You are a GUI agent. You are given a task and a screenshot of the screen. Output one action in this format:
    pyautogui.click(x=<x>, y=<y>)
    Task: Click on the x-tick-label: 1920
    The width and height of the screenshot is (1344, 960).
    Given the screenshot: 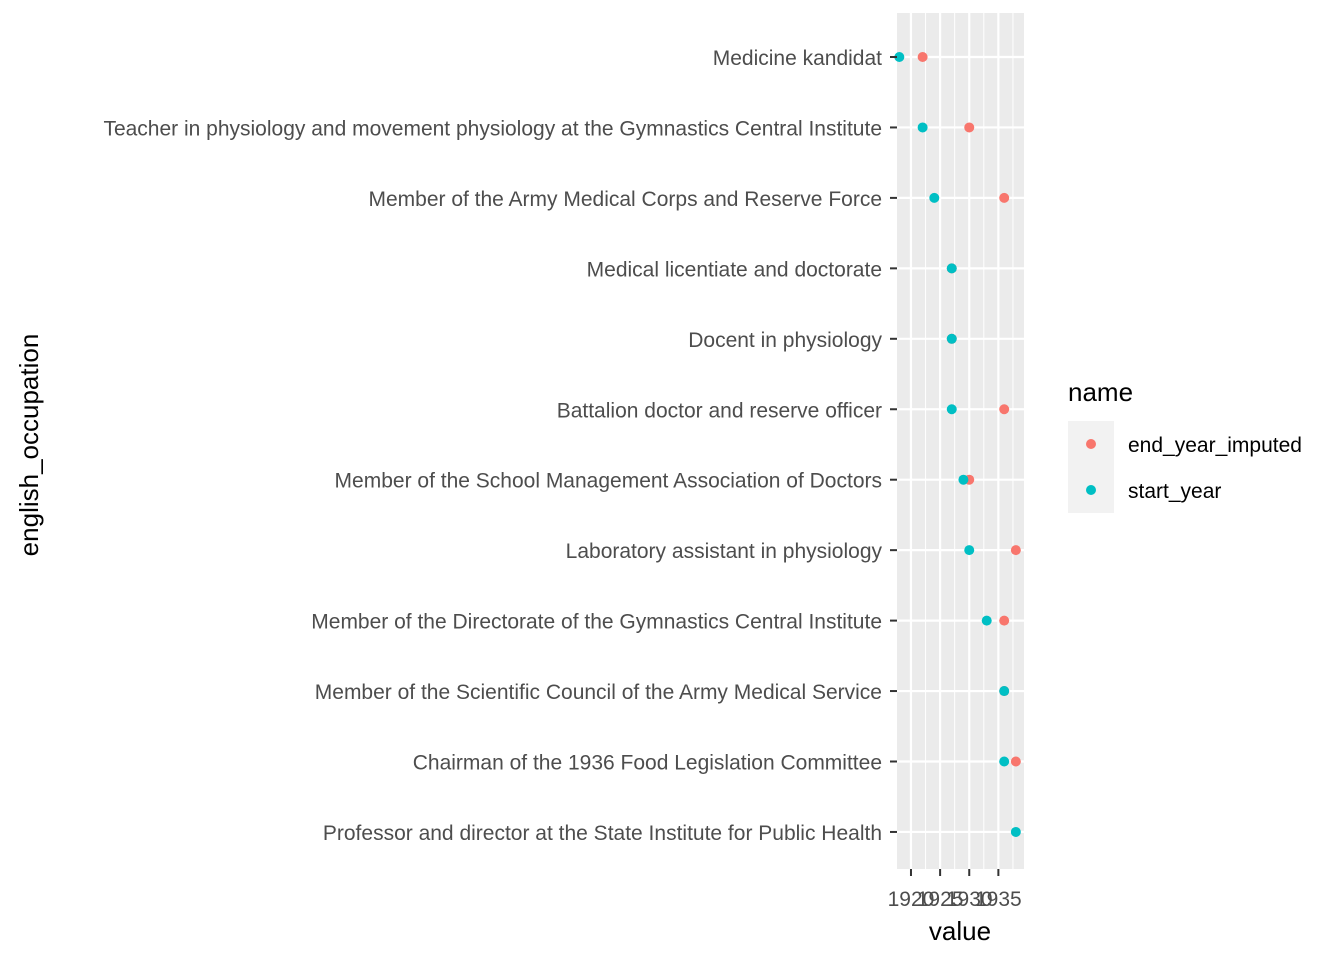 What is the action you would take?
    pyautogui.click(x=911, y=899)
    